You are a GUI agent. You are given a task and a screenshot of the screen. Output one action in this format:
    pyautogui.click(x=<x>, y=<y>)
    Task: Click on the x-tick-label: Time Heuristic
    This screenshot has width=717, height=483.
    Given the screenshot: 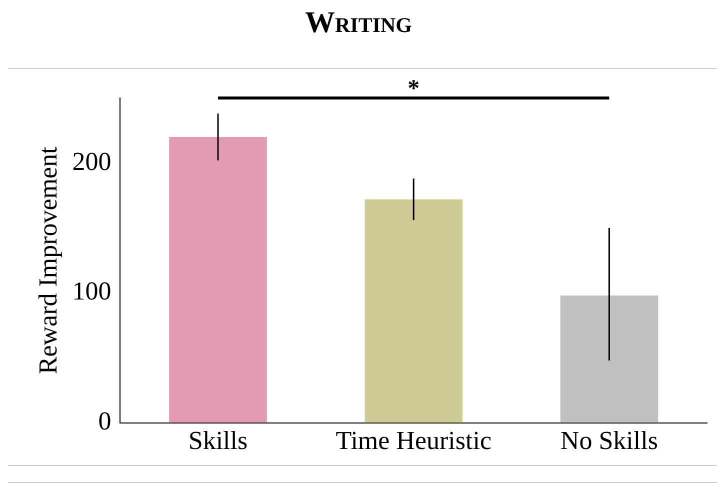 What is the action you would take?
    pyautogui.click(x=414, y=441)
    